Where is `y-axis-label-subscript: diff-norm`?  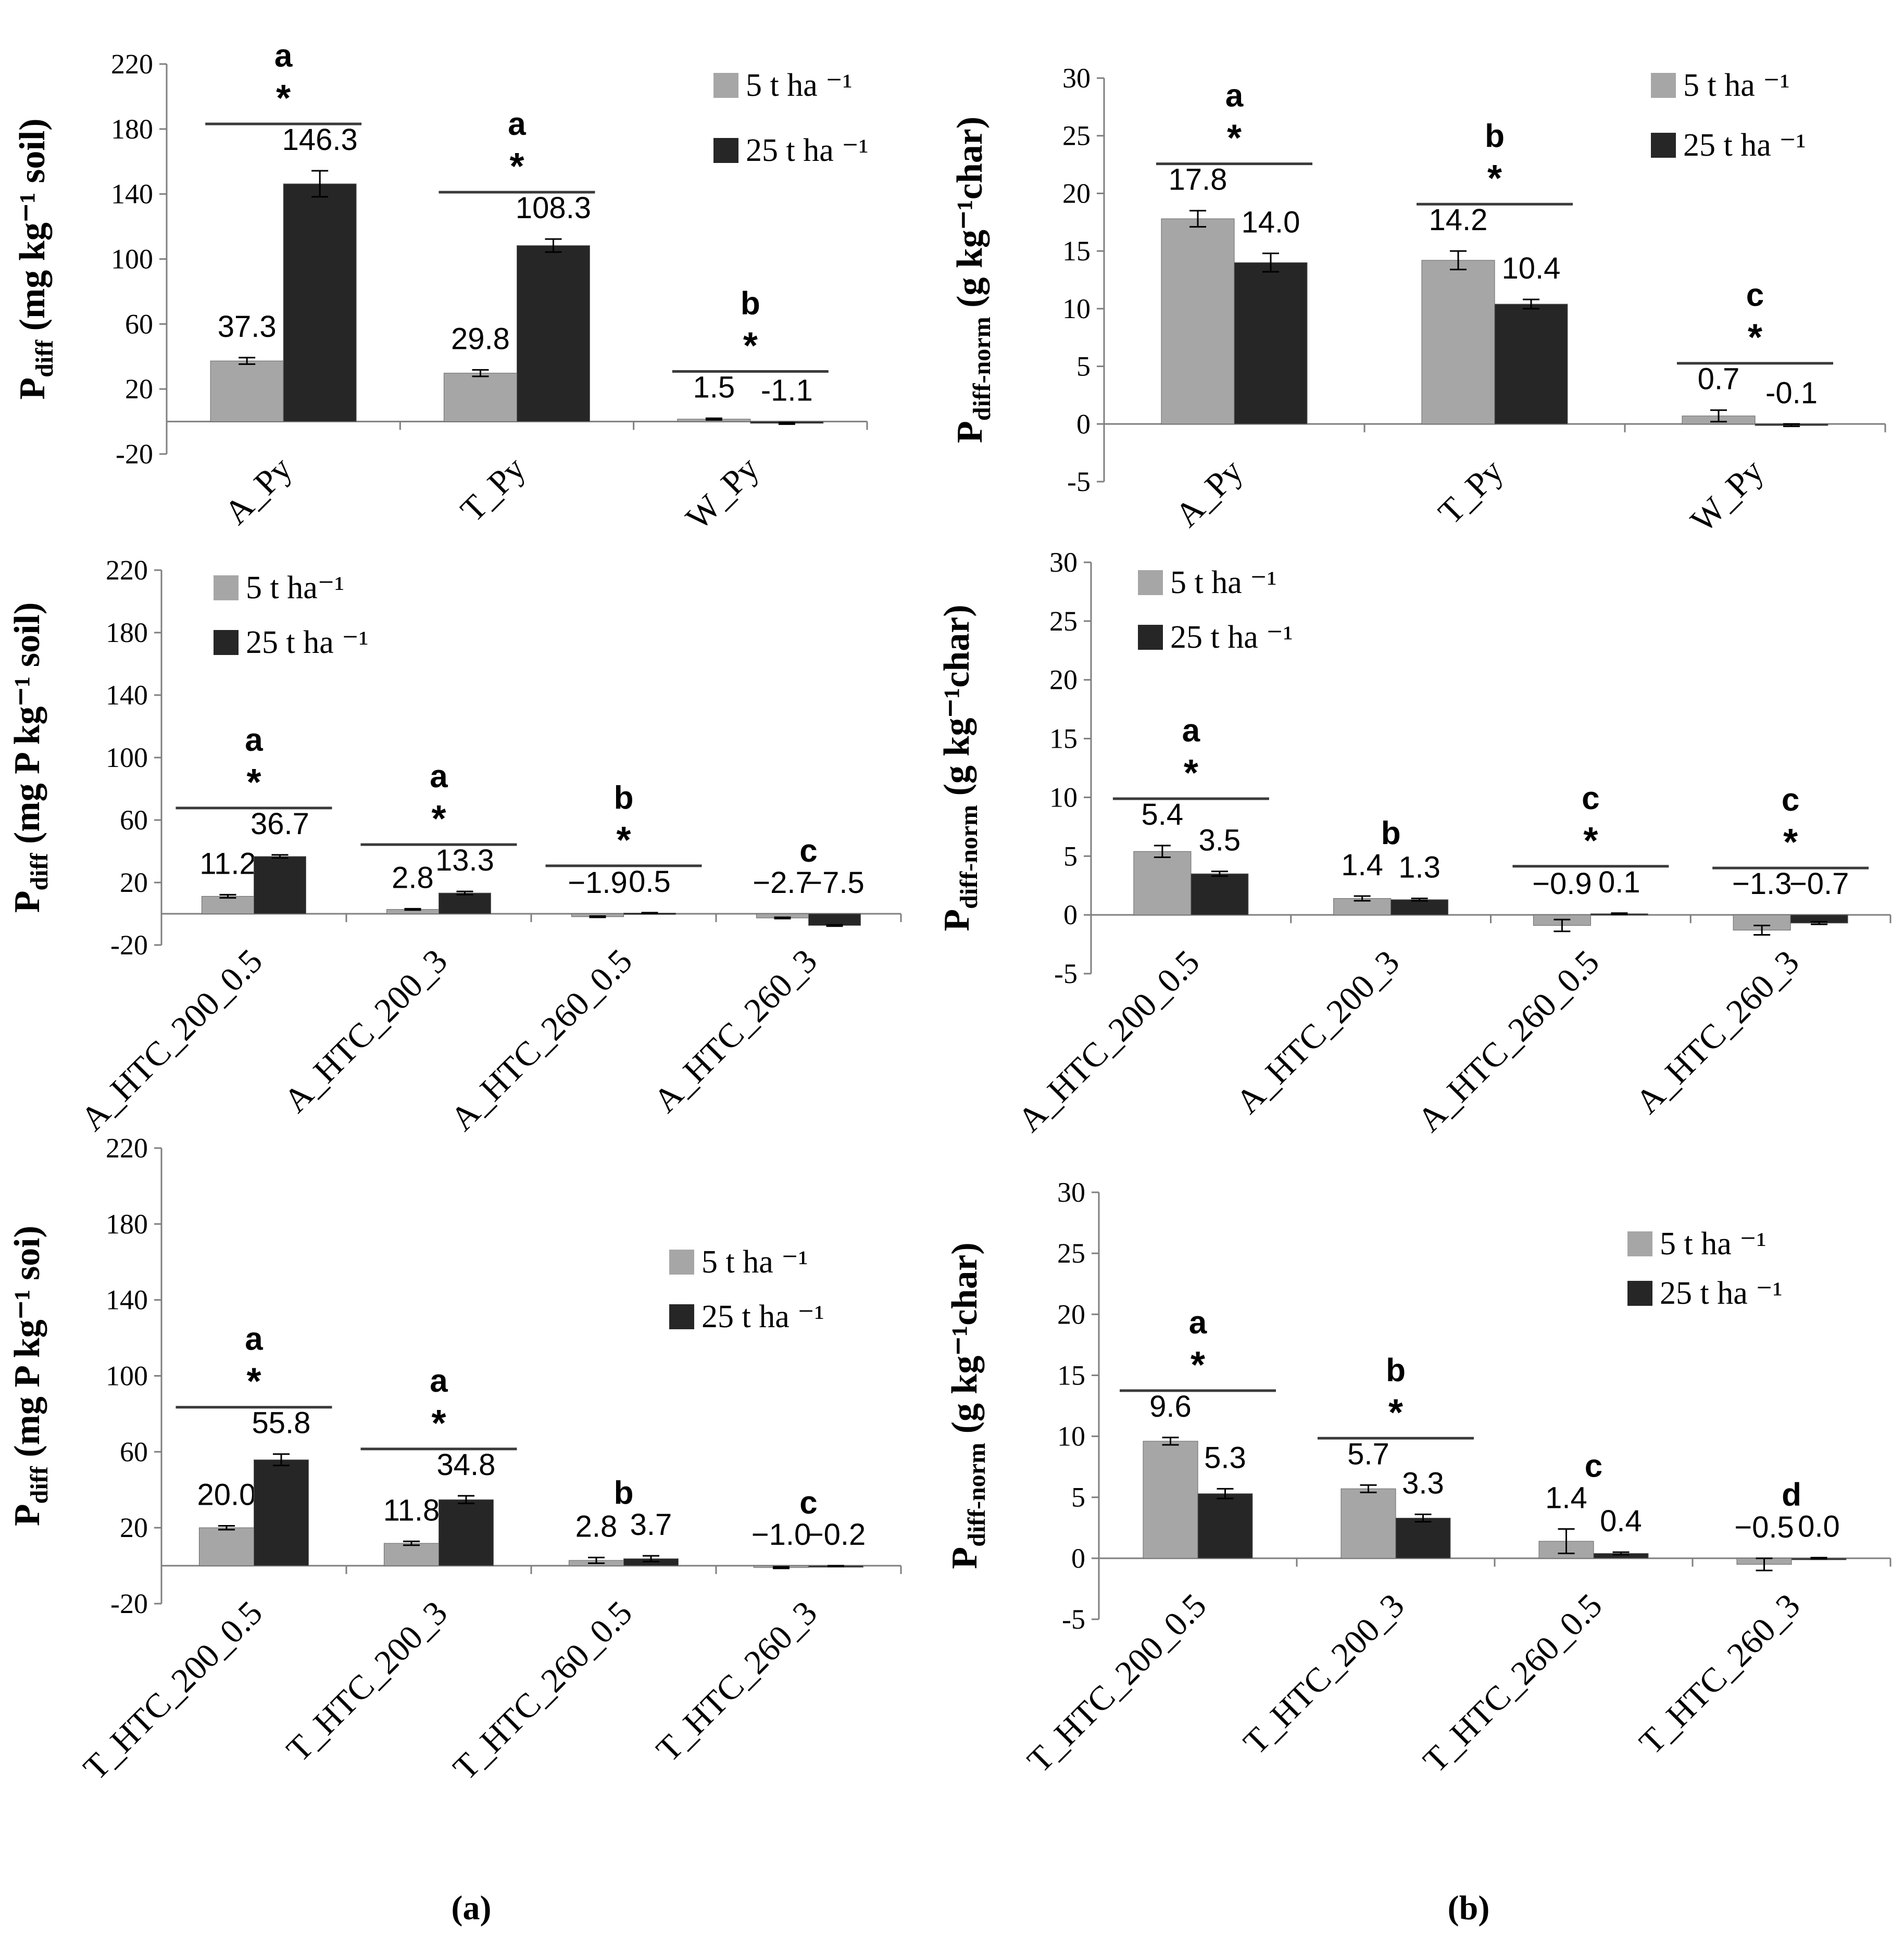 y-axis-label-subscript: diff-norm is located at coordinates (982, 369).